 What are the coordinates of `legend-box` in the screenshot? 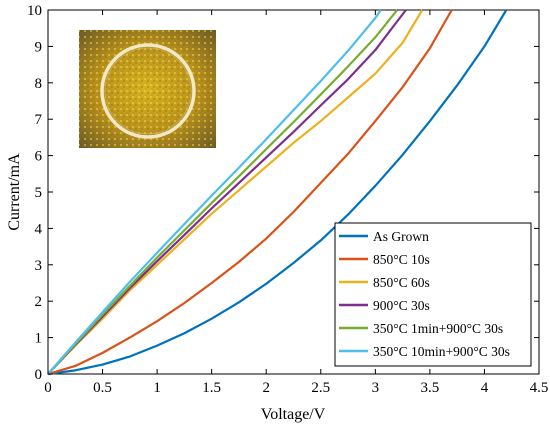 It's located at (433, 294).